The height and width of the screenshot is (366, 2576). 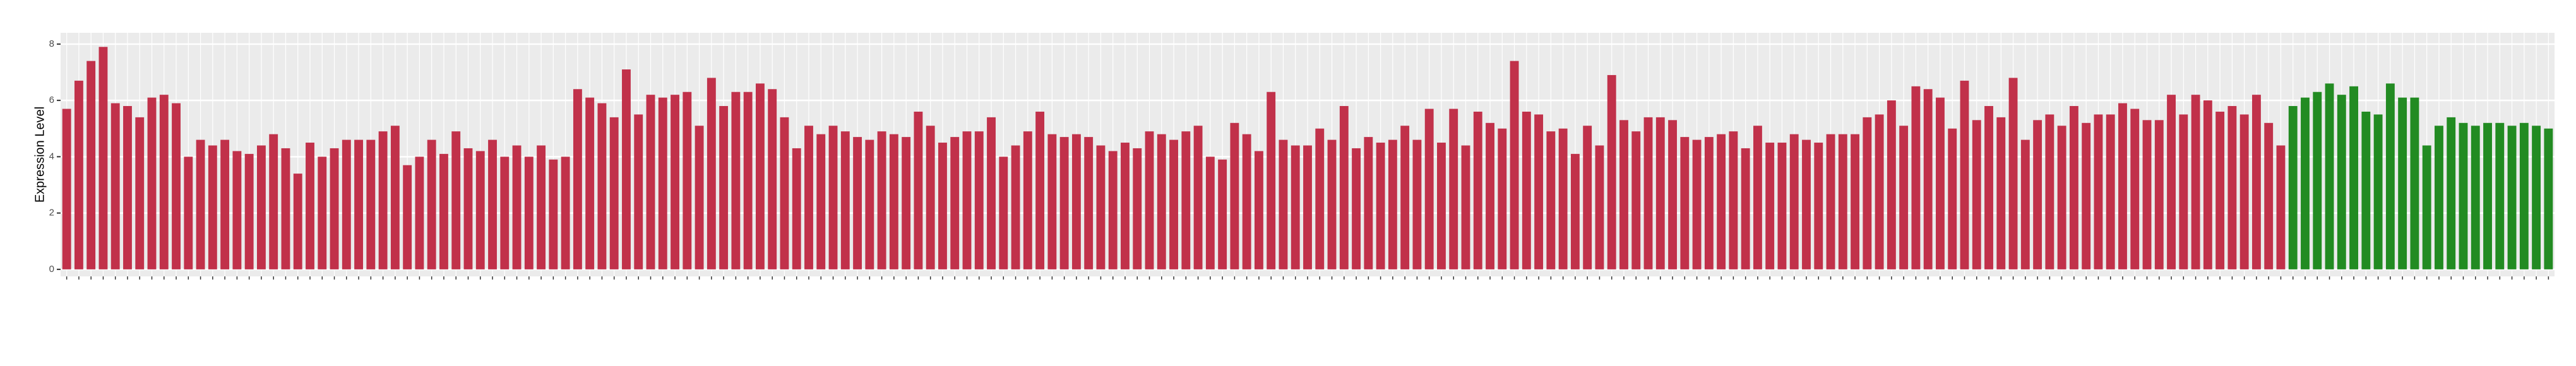 I want to click on y-tick-label: 6, so click(x=51, y=100).